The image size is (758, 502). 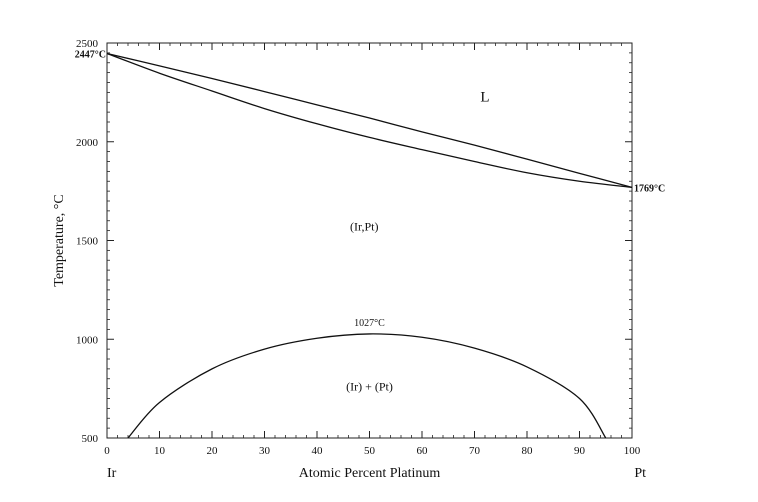 I want to click on annotation-label: (Ir,Pt), so click(x=364, y=227).